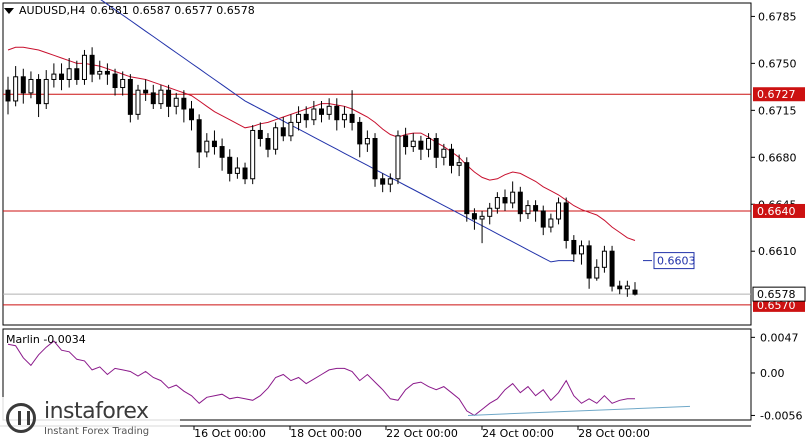  What do you see at coordinates (172, 10) in the screenshot?
I see `ohlc-values: 0.6581 0.6587 0.6577 0.6578` at bounding box center [172, 10].